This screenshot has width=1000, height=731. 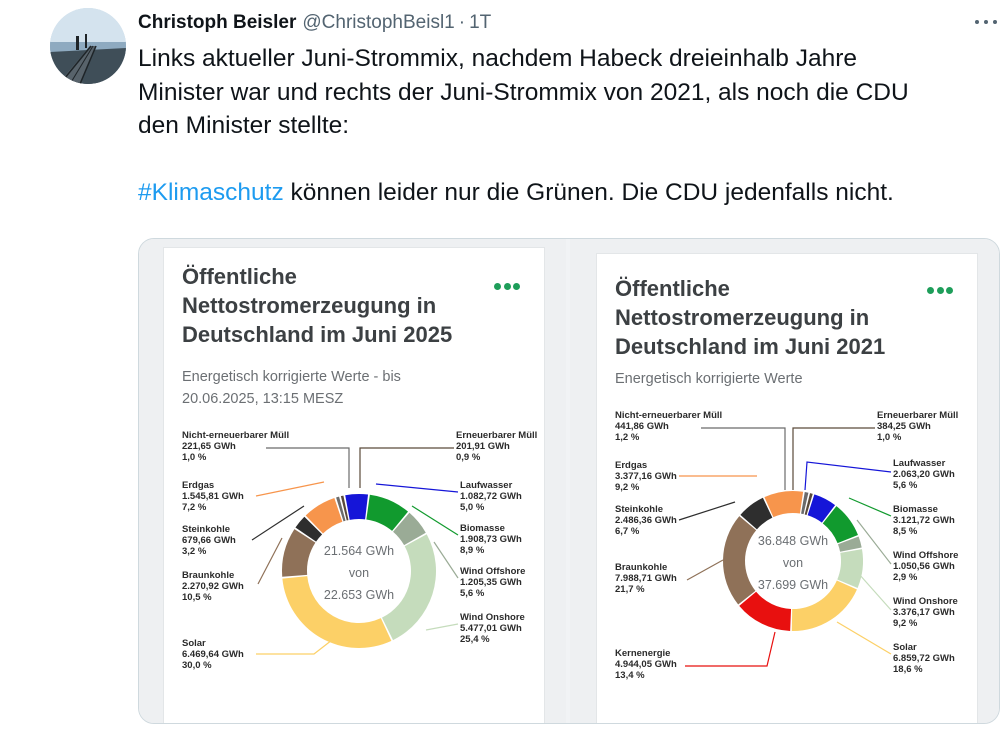 I want to click on donut-center-label: 36.848 GWh, so click(x=793, y=541).